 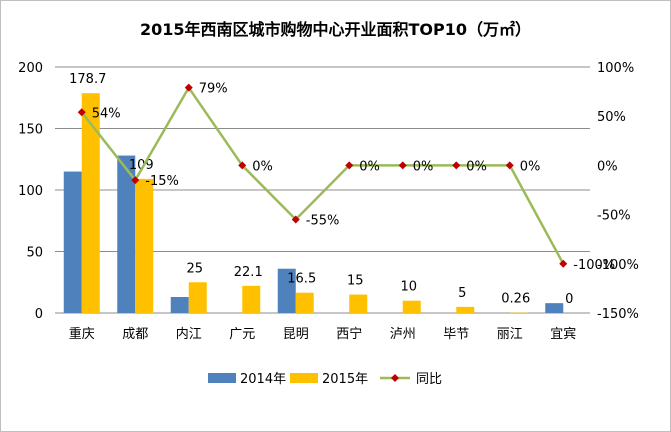 I want to click on x-category-label: 丽江, so click(x=510, y=334).